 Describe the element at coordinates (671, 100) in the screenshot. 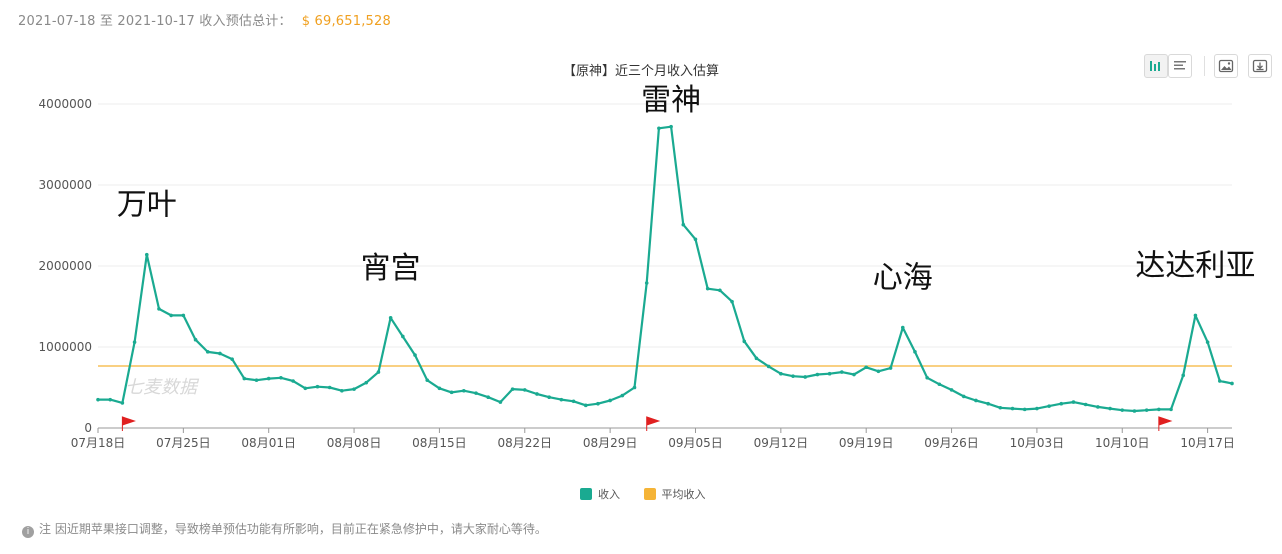

I see `peak-annotation: 雷神` at that location.